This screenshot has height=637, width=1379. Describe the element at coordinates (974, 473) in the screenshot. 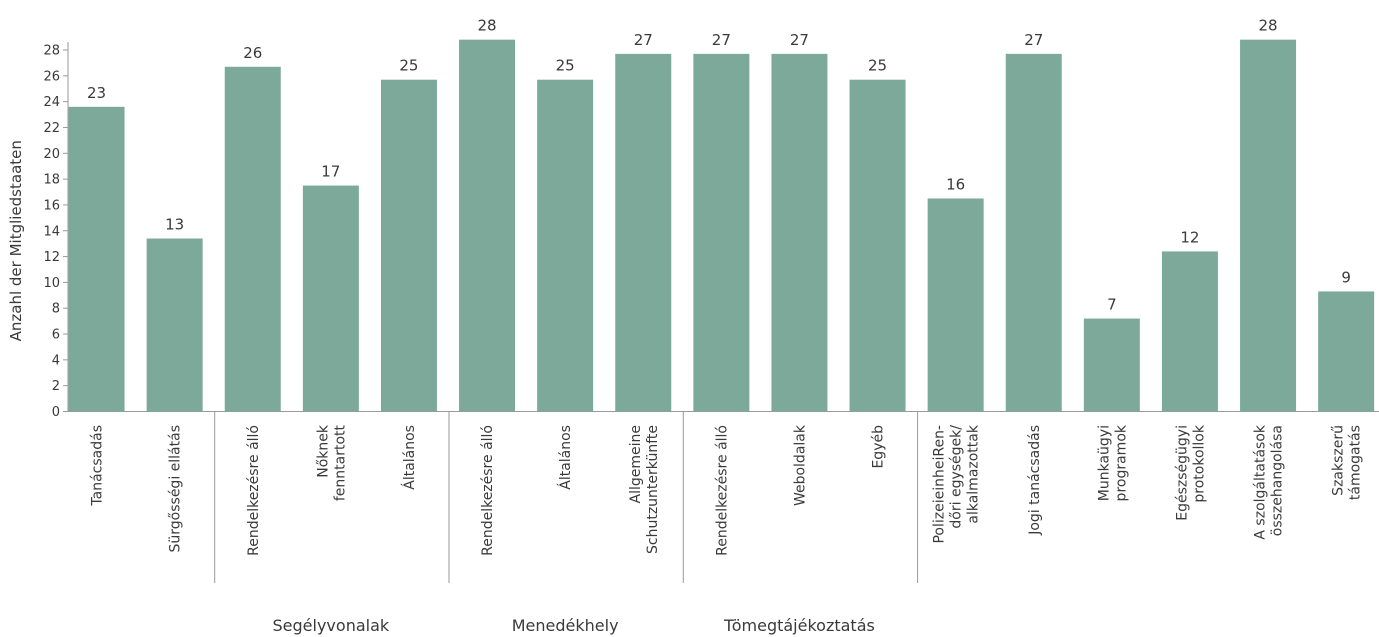

I see `category-label: alkalmazottak` at that location.